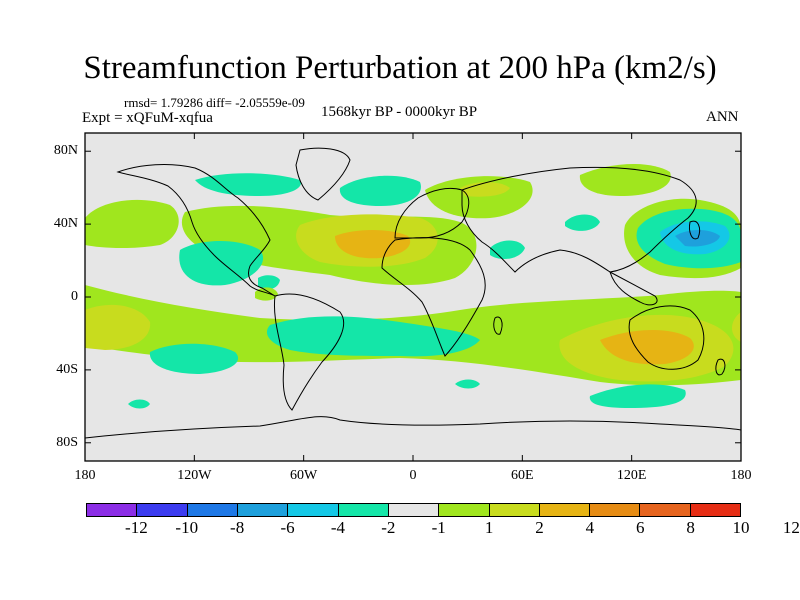 Image resolution: width=800 pixels, height=600 pixels. I want to click on anomaly-far-east-high, so click(736, 327).